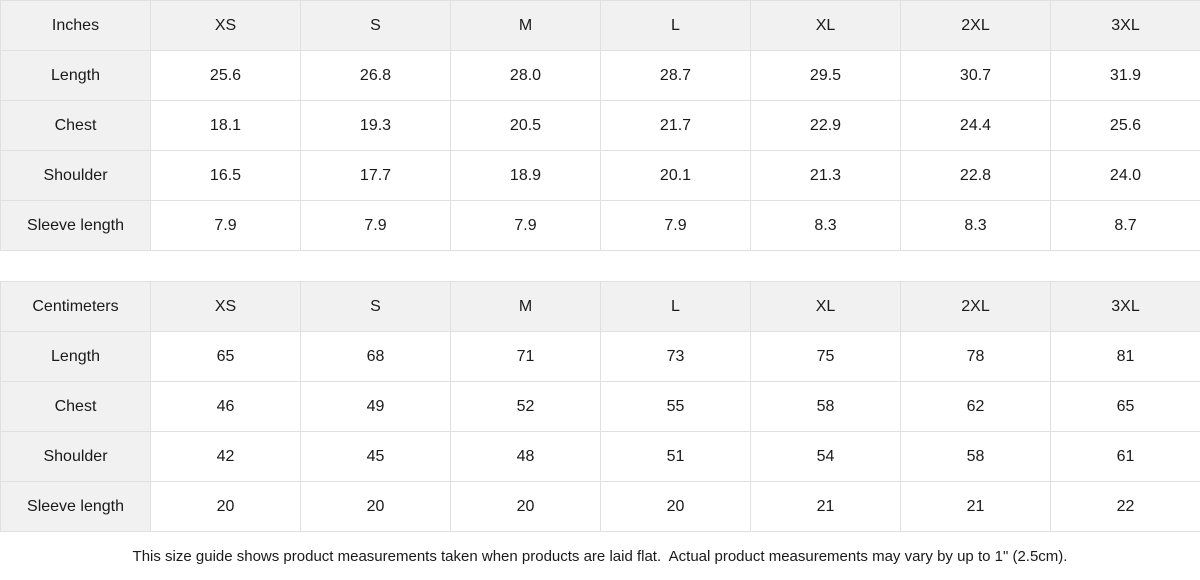 This screenshot has height=580, width=1200. Describe the element at coordinates (975, 125) in the screenshot. I see `measurement-value: 24.4` at that location.